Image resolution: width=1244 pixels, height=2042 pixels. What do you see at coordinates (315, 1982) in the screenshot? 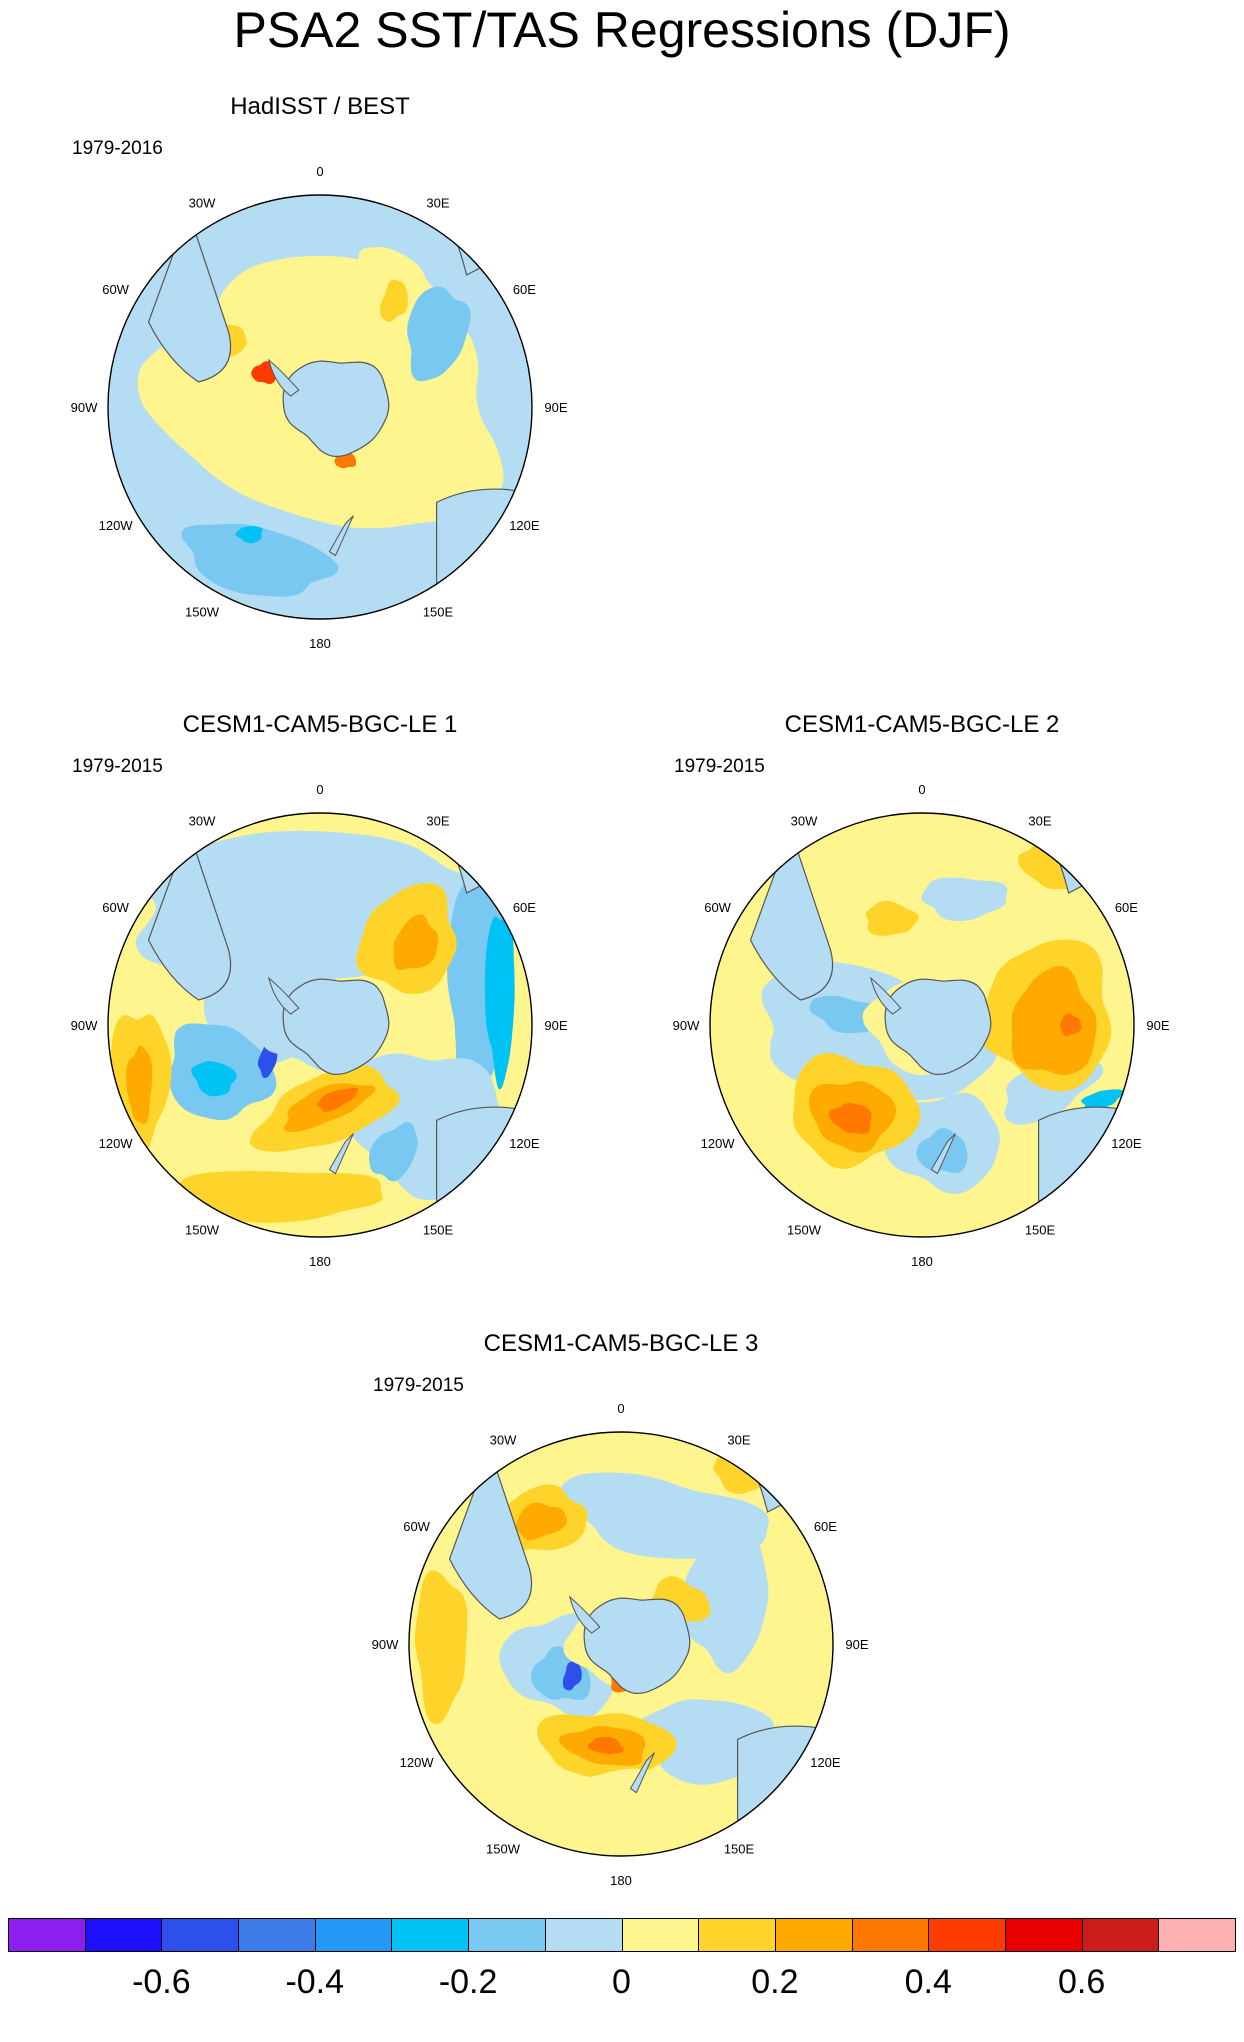
I see `colorbar-tick-label: -0.4` at bounding box center [315, 1982].